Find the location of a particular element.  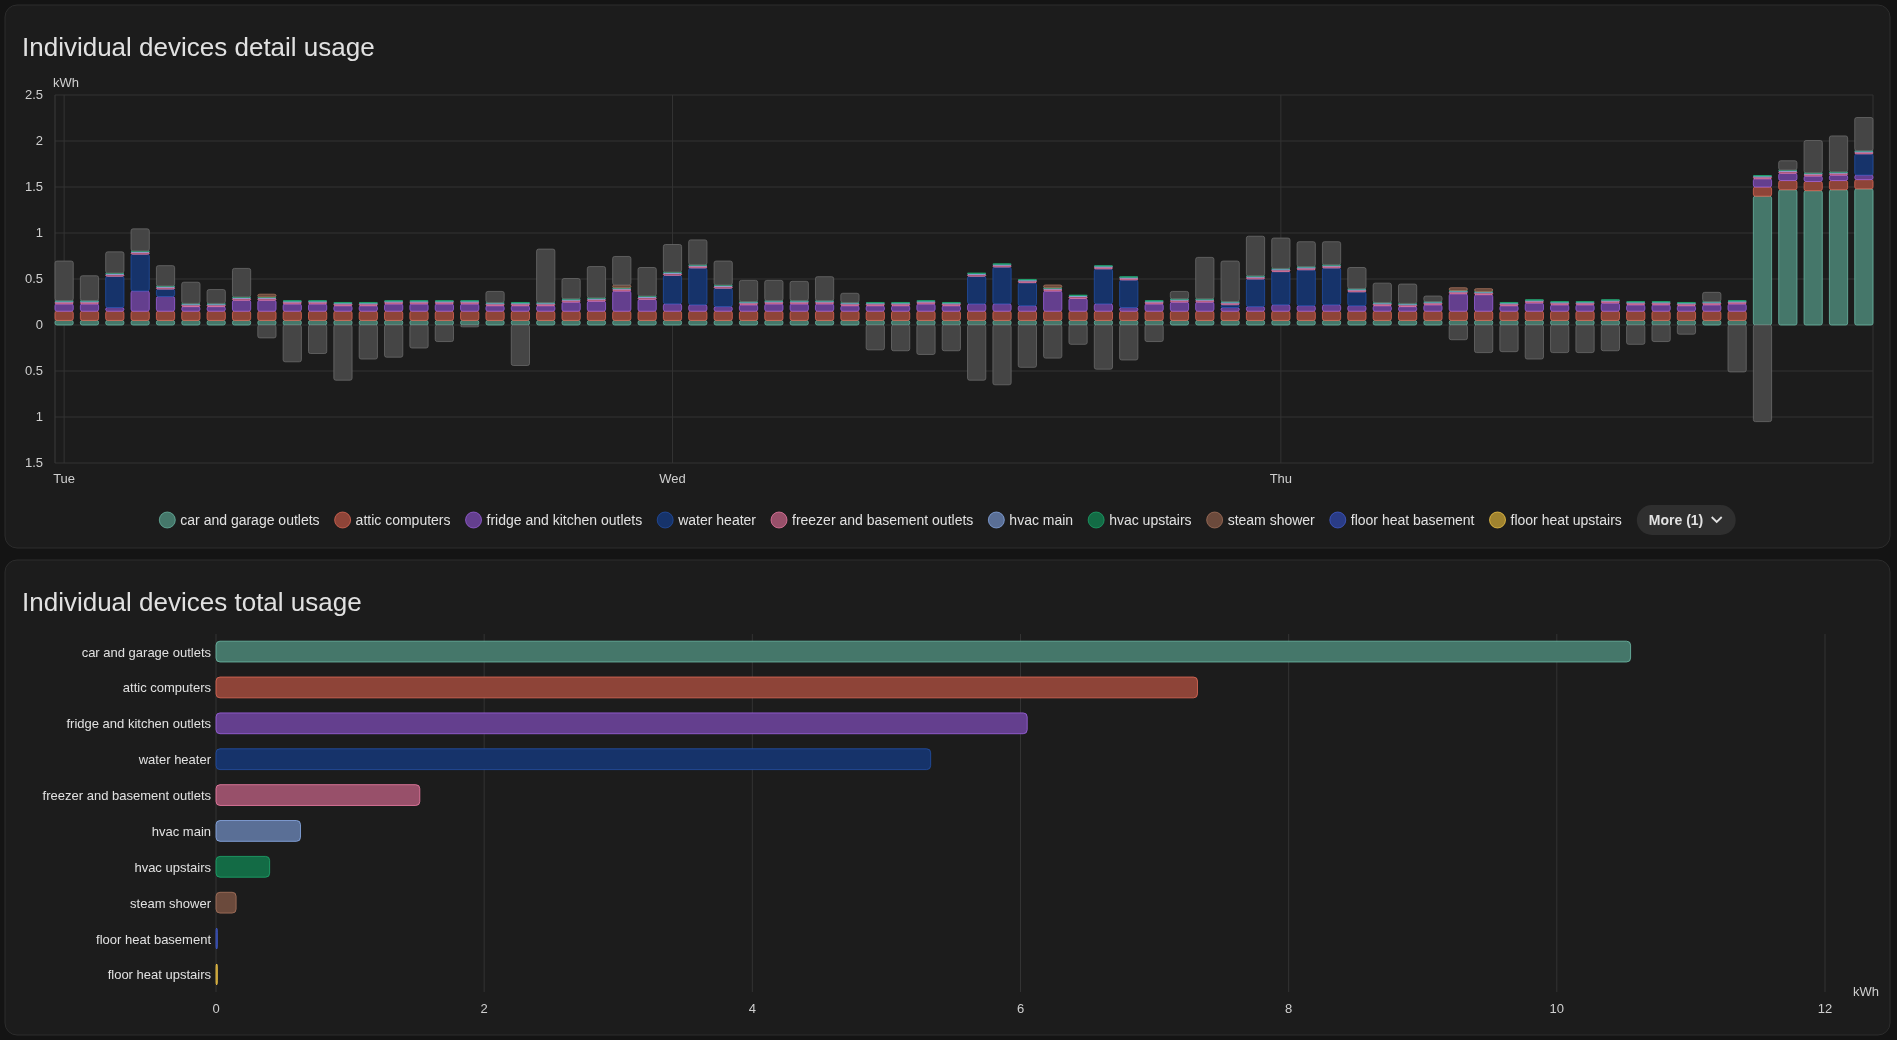

text: More (1) is located at coordinates (1676, 520).